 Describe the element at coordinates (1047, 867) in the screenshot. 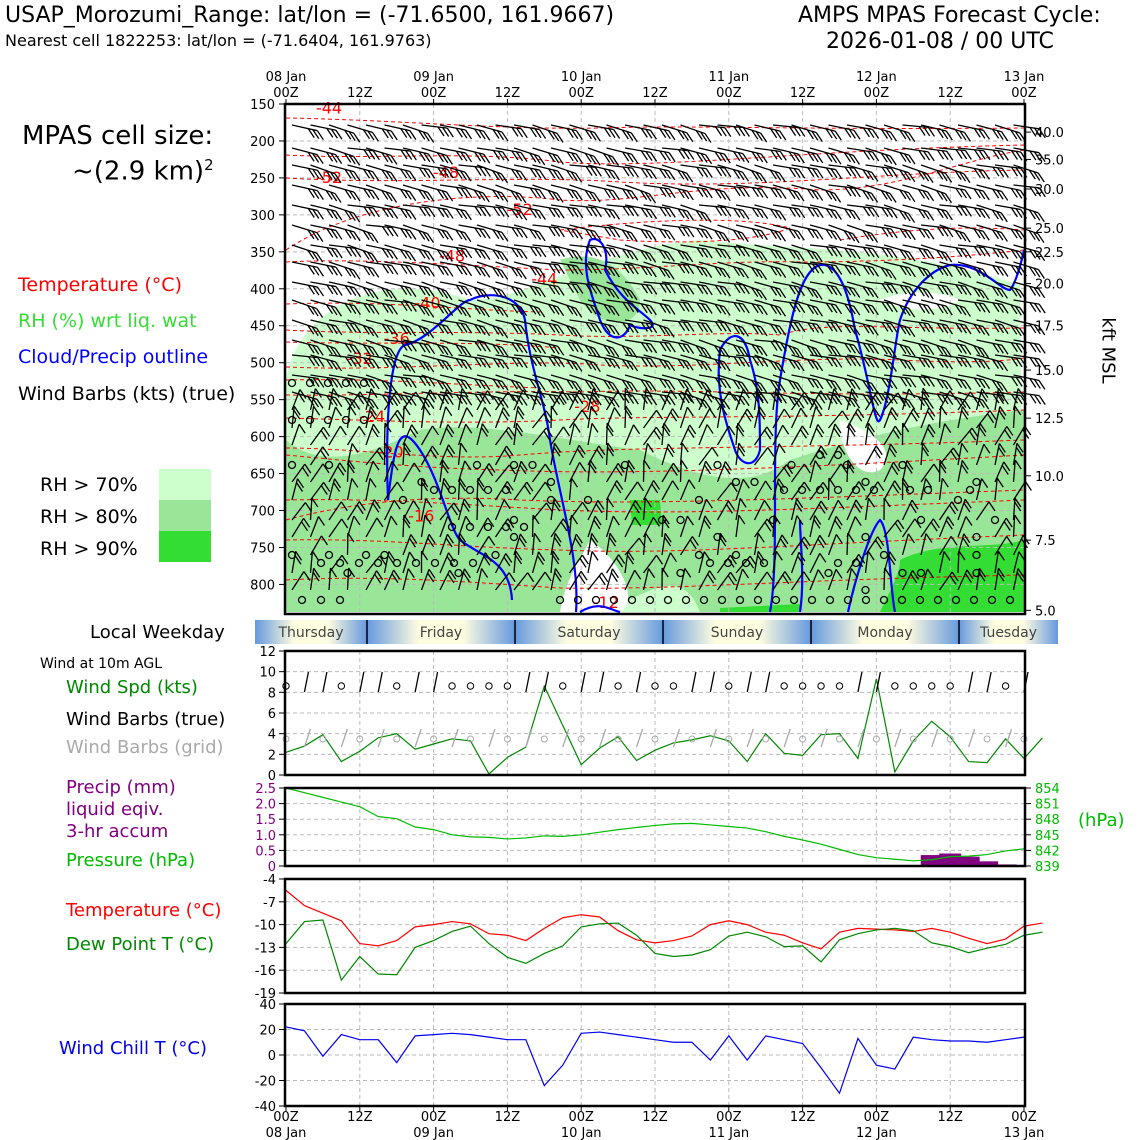

I see `pressure-right-tick-label: 839` at that location.